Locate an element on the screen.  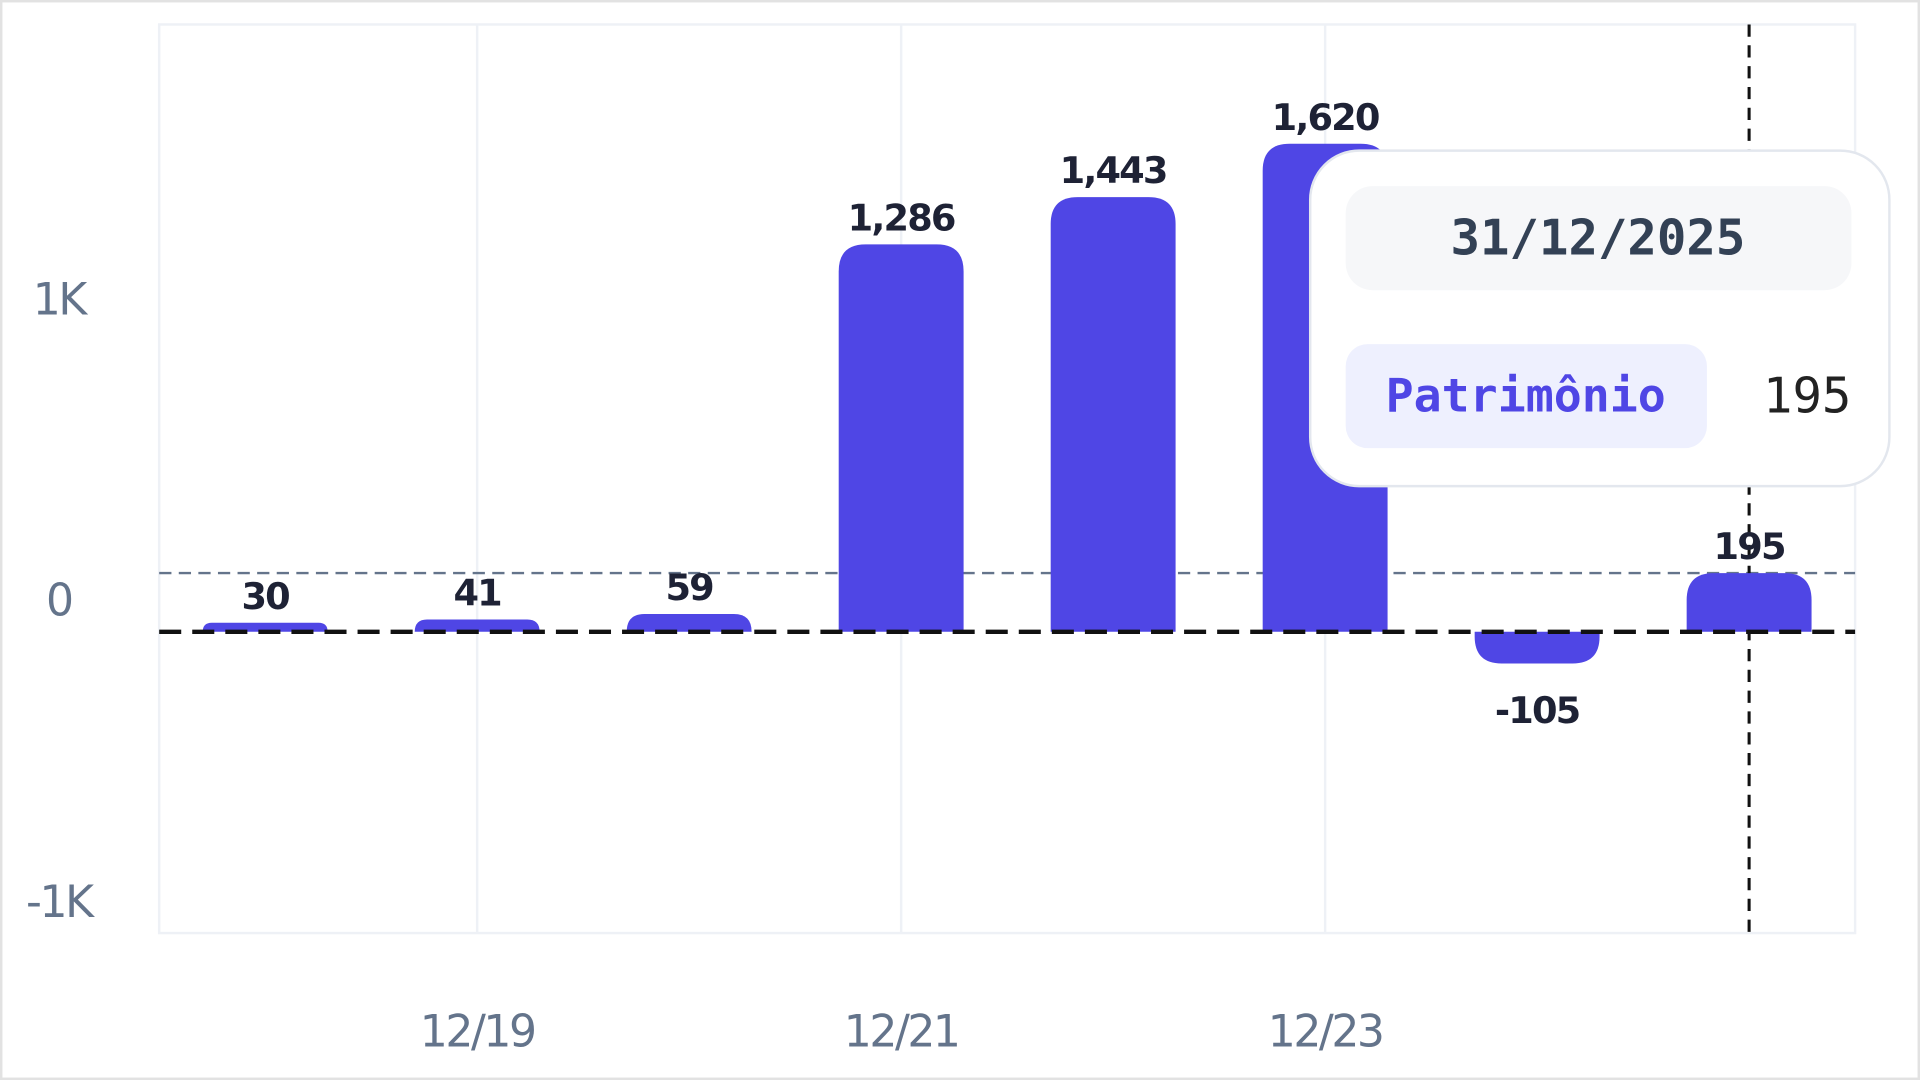
data-label: -105 is located at coordinates (1537, 710).